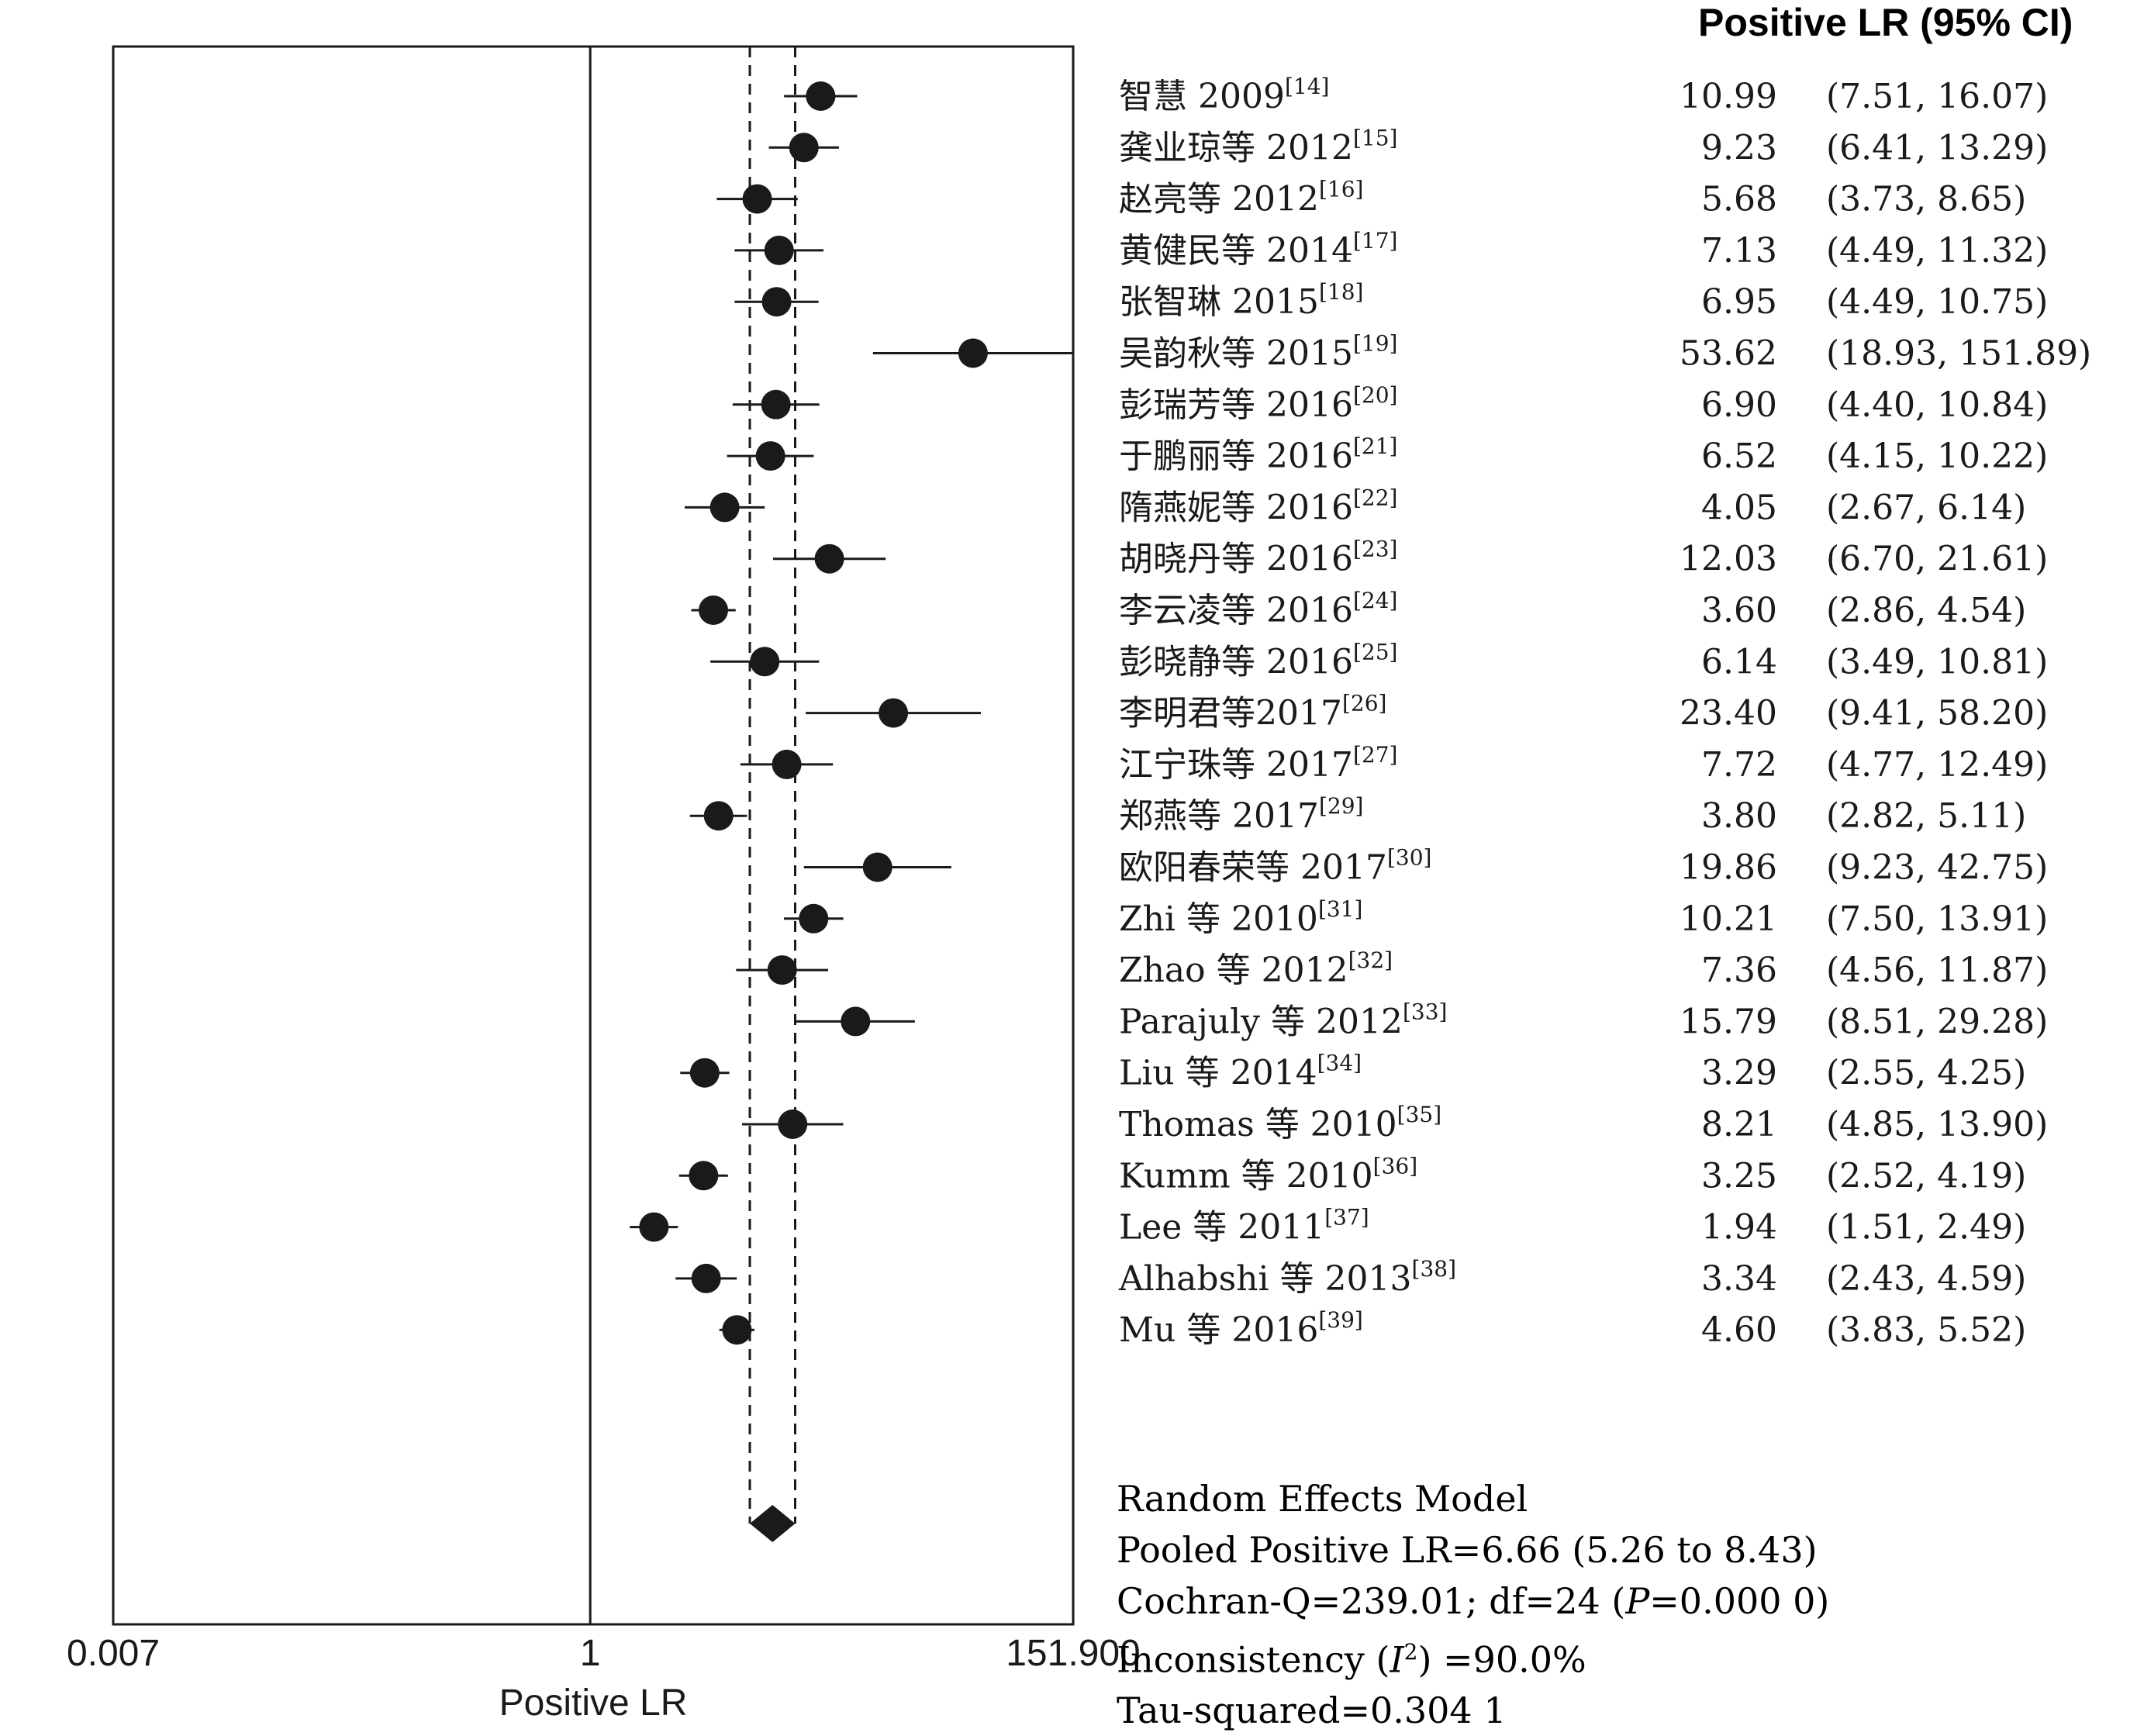 The image size is (2137, 1736). What do you see at coordinates (1434, 1269) in the screenshot?
I see `study-ref: [38]` at bounding box center [1434, 1269].